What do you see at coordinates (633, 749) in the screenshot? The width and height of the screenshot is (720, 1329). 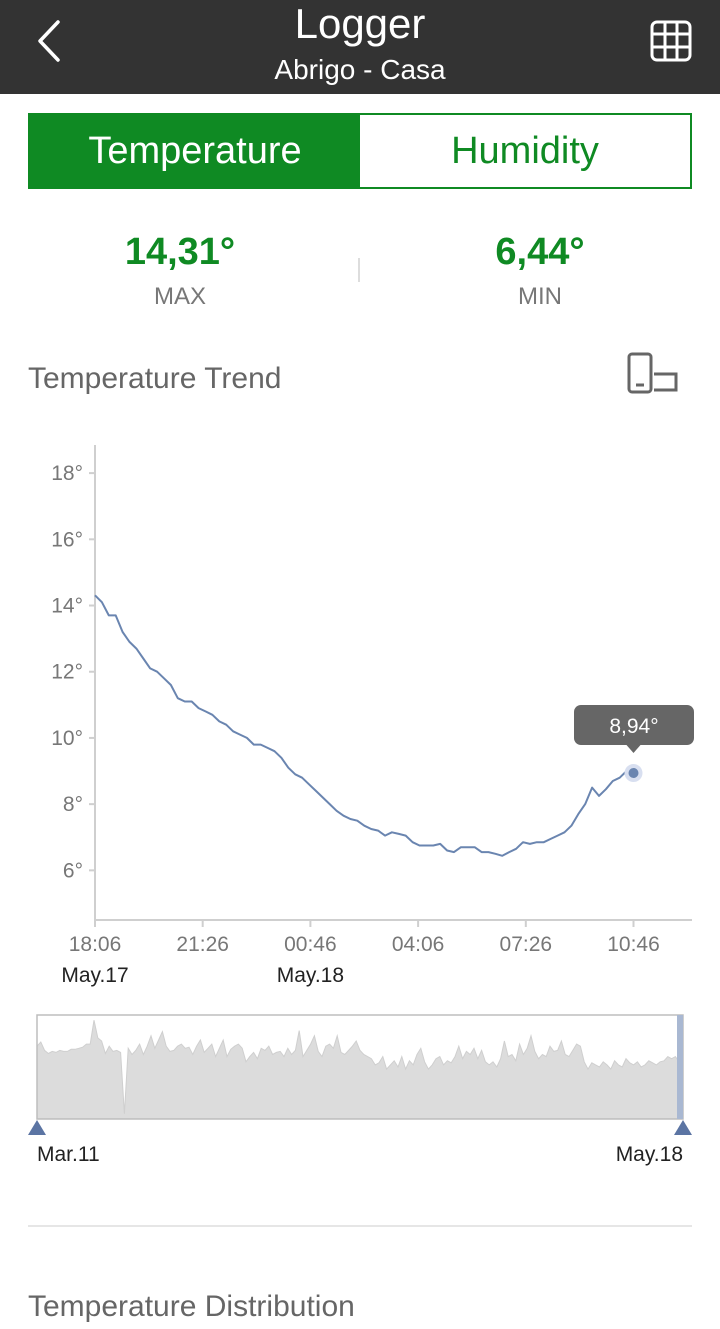 I see `tooltip-pointer` at bounding box center [633, 749].